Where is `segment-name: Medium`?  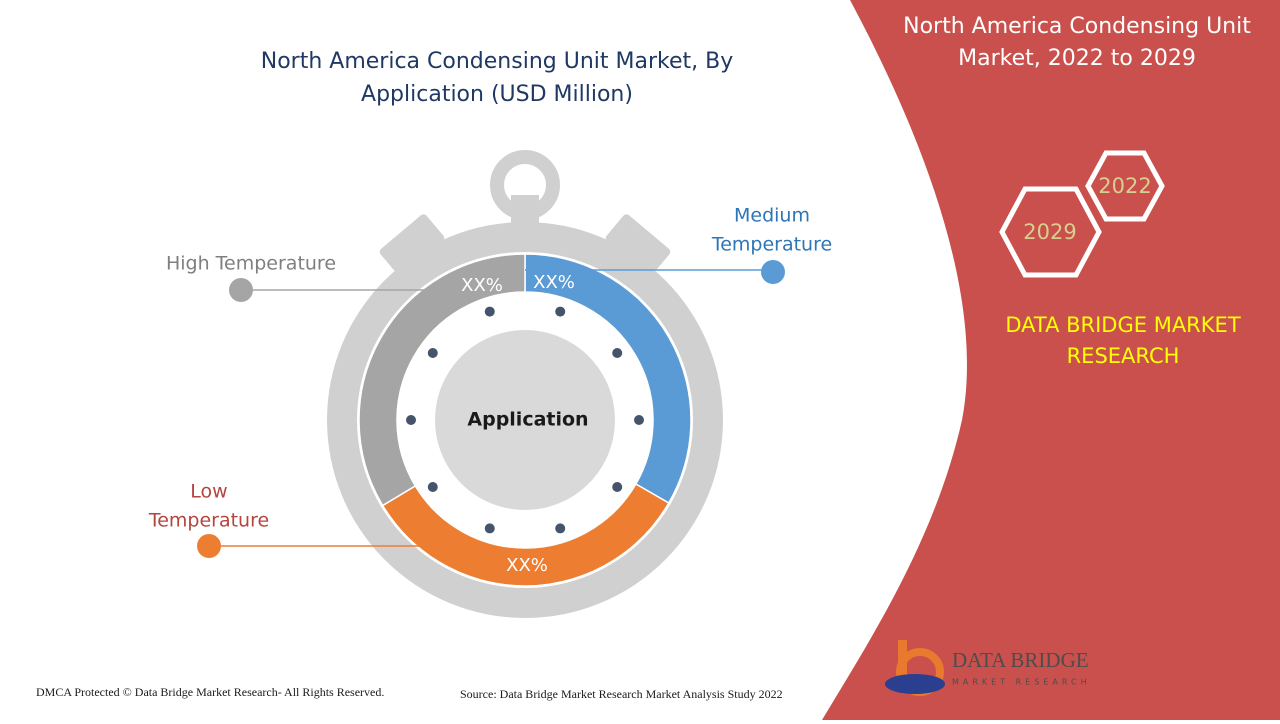
segment-name: Medium is located at coordinates (772, 216).